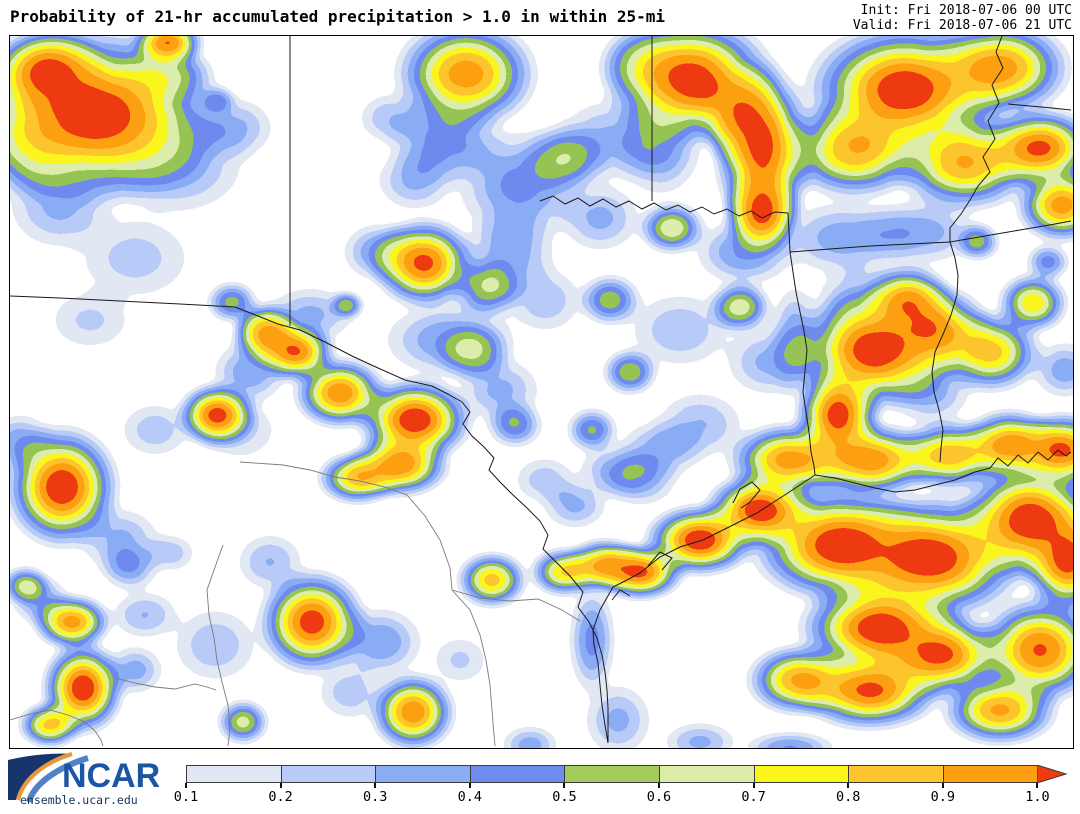 This screenshot has height=814, width=1080. What do you see at coordinates (942, 797) in the screenshot?
I see `colorbar-tick-label: 0.9` at bounding box center [942, 797].